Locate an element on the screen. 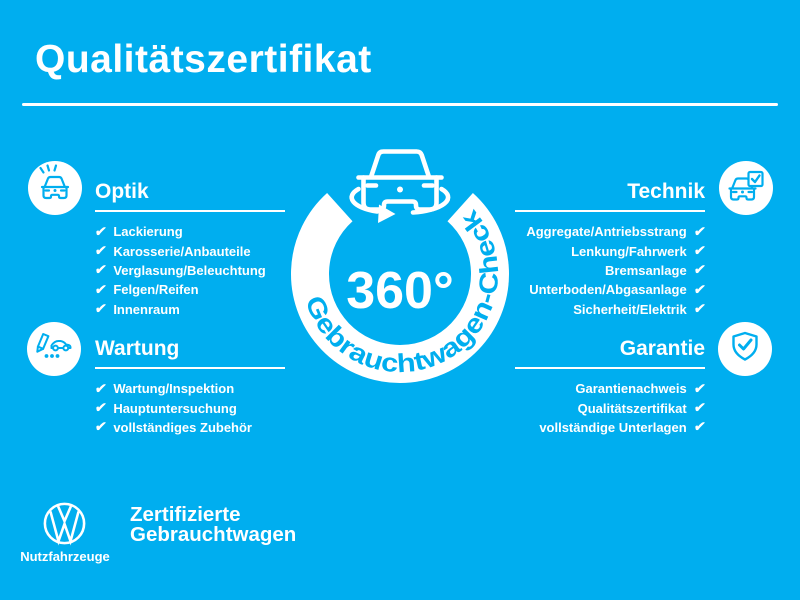 The height and width of the screenshot is (600, 800). footer-tagline: Zertifizierte Gebrauchtwagen is located at coordinates (213, 524).